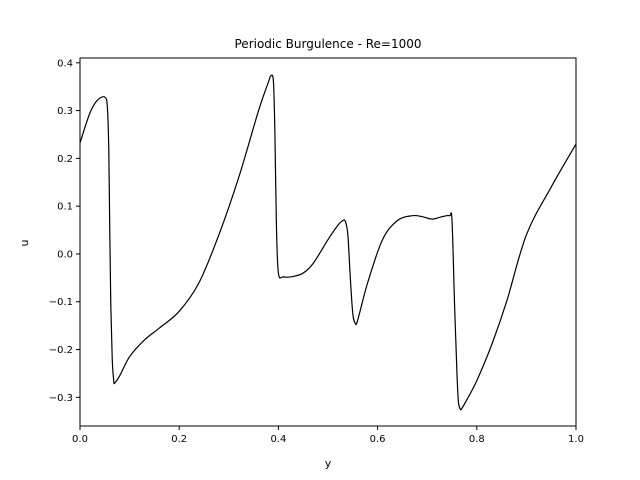 The image size is (640, 480). What do you see at coordinates (61, 350) in the screenshot?
I see `y-tick-label: −0.2` at bounding box center [61, 350].